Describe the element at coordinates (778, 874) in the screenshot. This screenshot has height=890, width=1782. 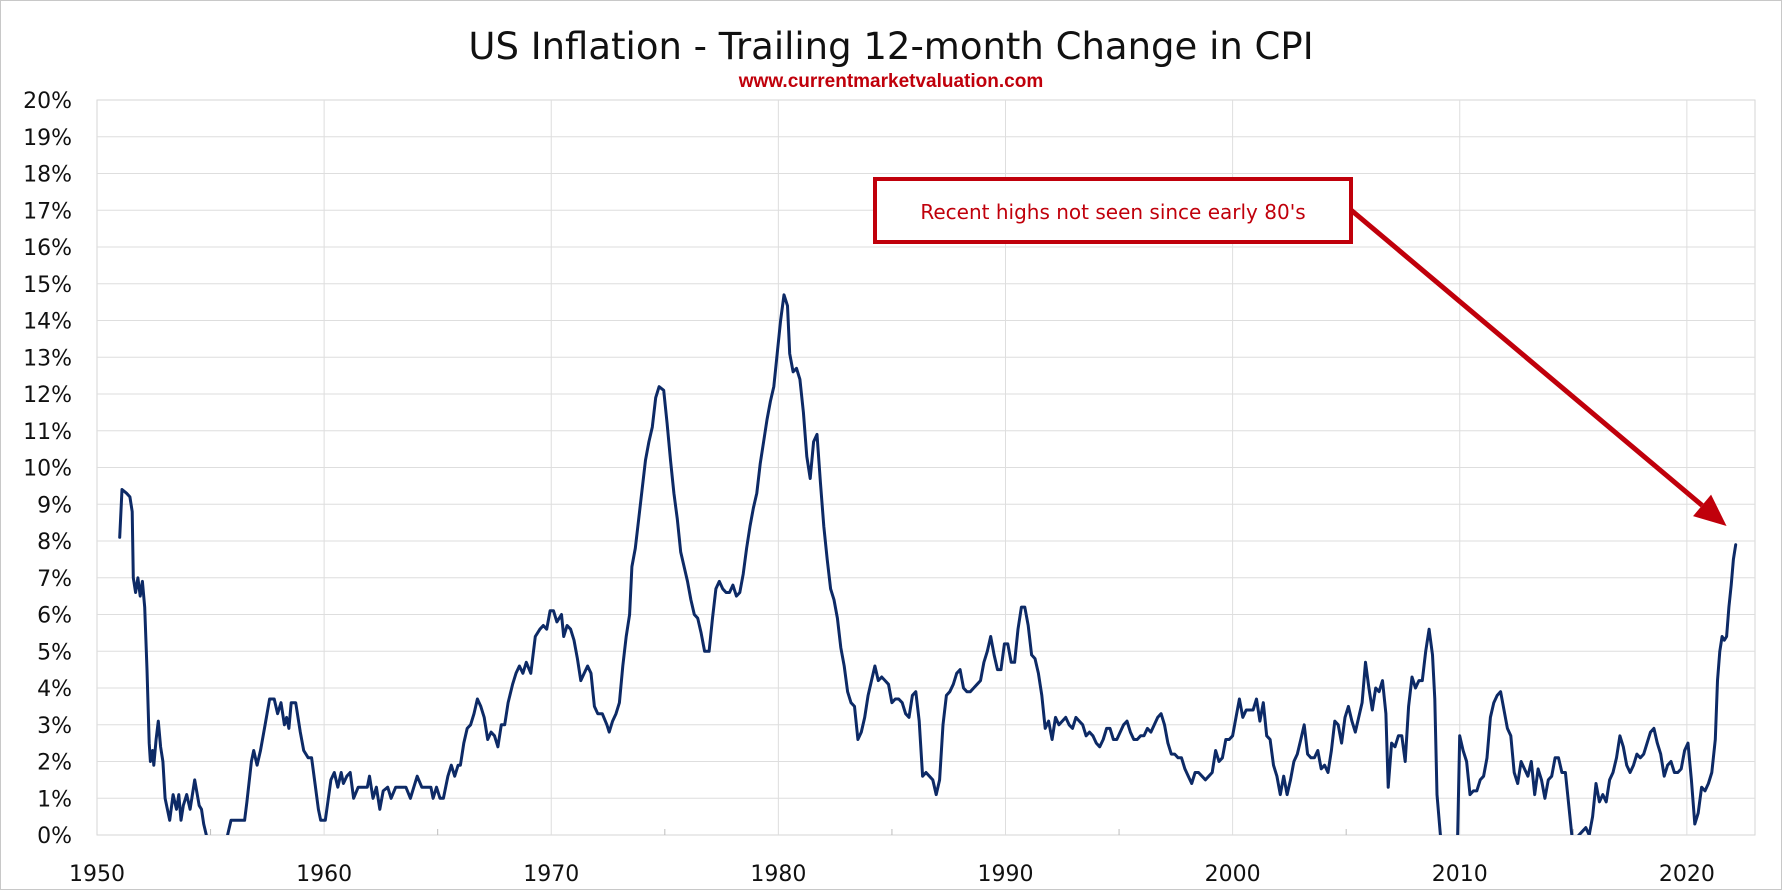
I see `x-tick-label: 1980` at that location.